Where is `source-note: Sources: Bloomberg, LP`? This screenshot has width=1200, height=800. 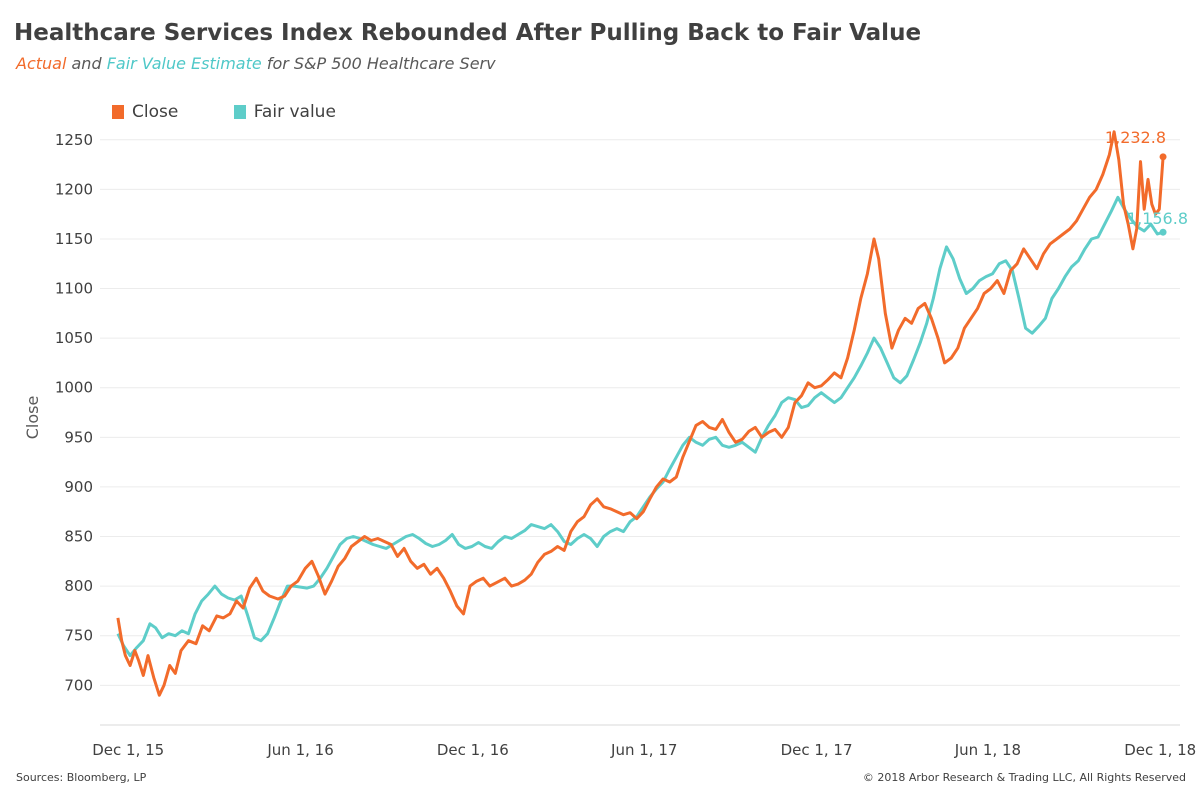 source-note: Sources: Bloomberg, LP is located at coordinates (81, 777).